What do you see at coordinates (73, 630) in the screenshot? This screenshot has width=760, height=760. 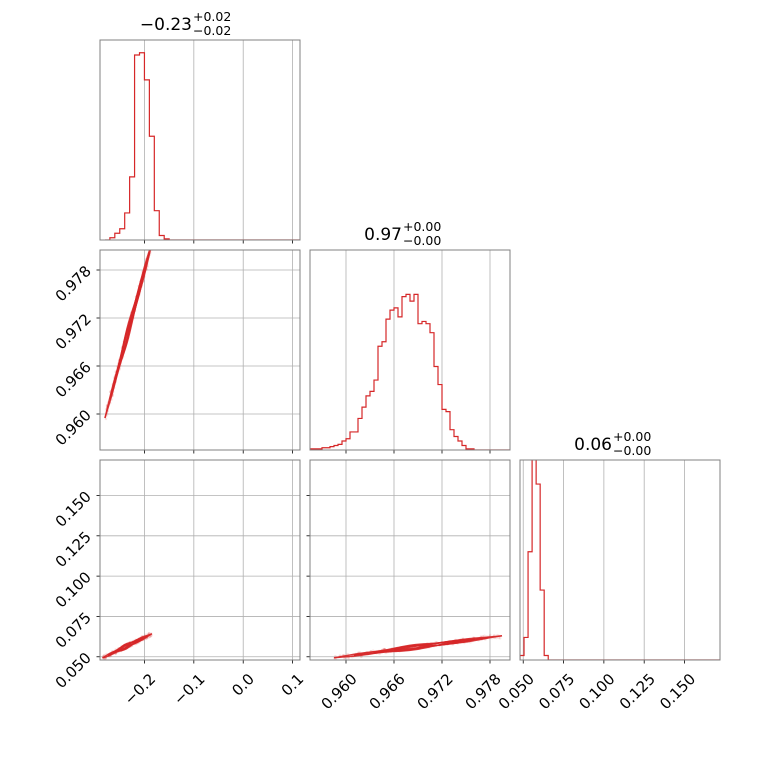 I see `y-tick-label: 0.075` at bounding box center [73, 630].